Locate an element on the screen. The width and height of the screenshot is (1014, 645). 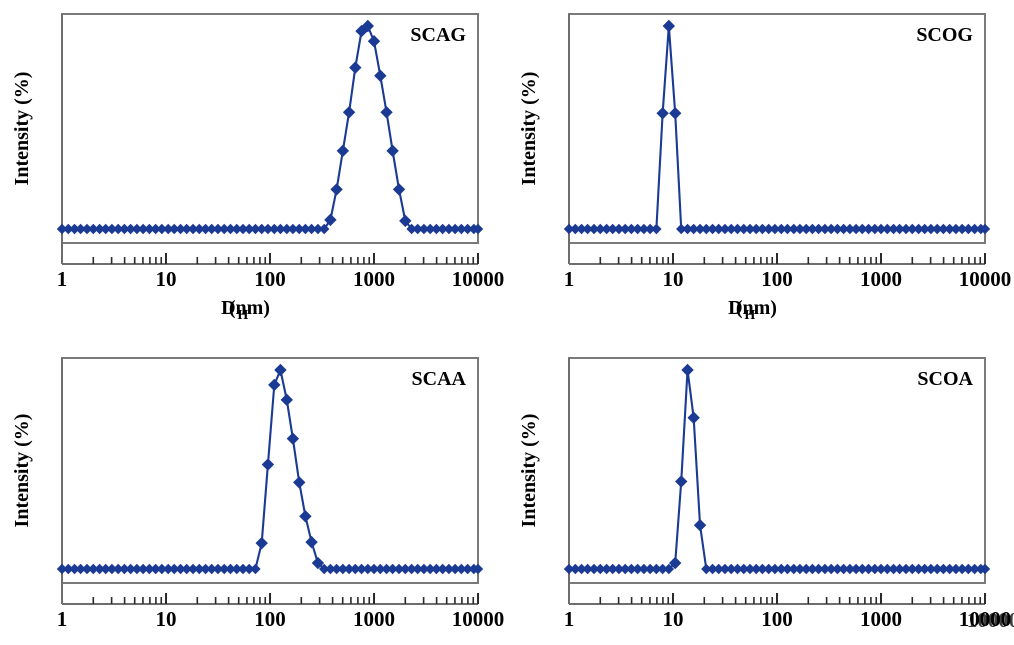
plot-frame is located at coordinates (777, 128).